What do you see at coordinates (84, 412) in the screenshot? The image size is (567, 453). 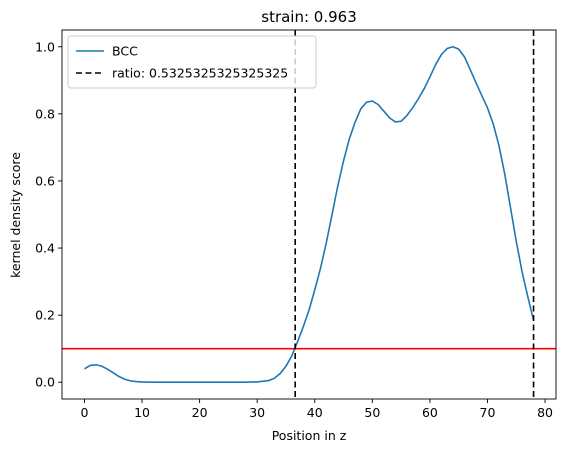 I see `x-tick-label: 0` at bounding box center [84, 412].